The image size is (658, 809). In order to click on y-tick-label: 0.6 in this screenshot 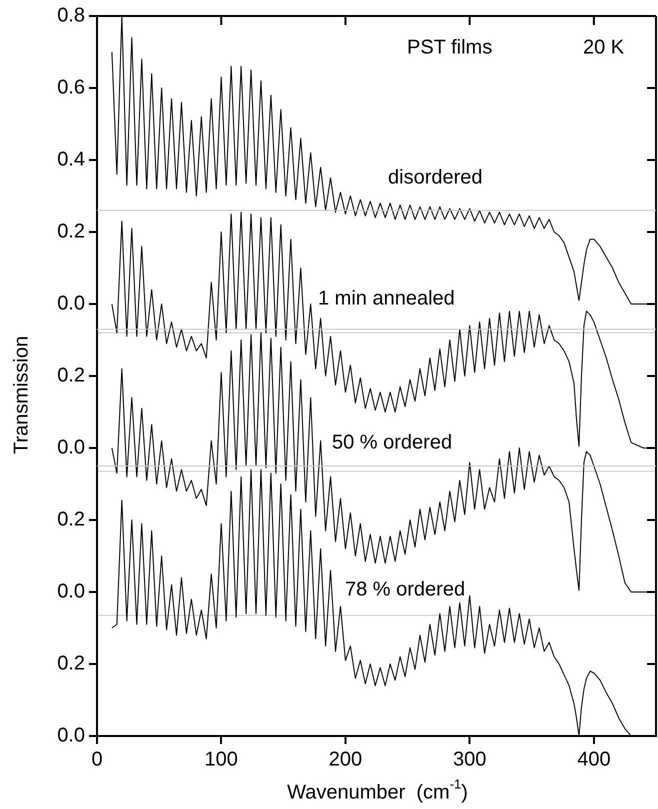, I will do `click(71, 87)`.